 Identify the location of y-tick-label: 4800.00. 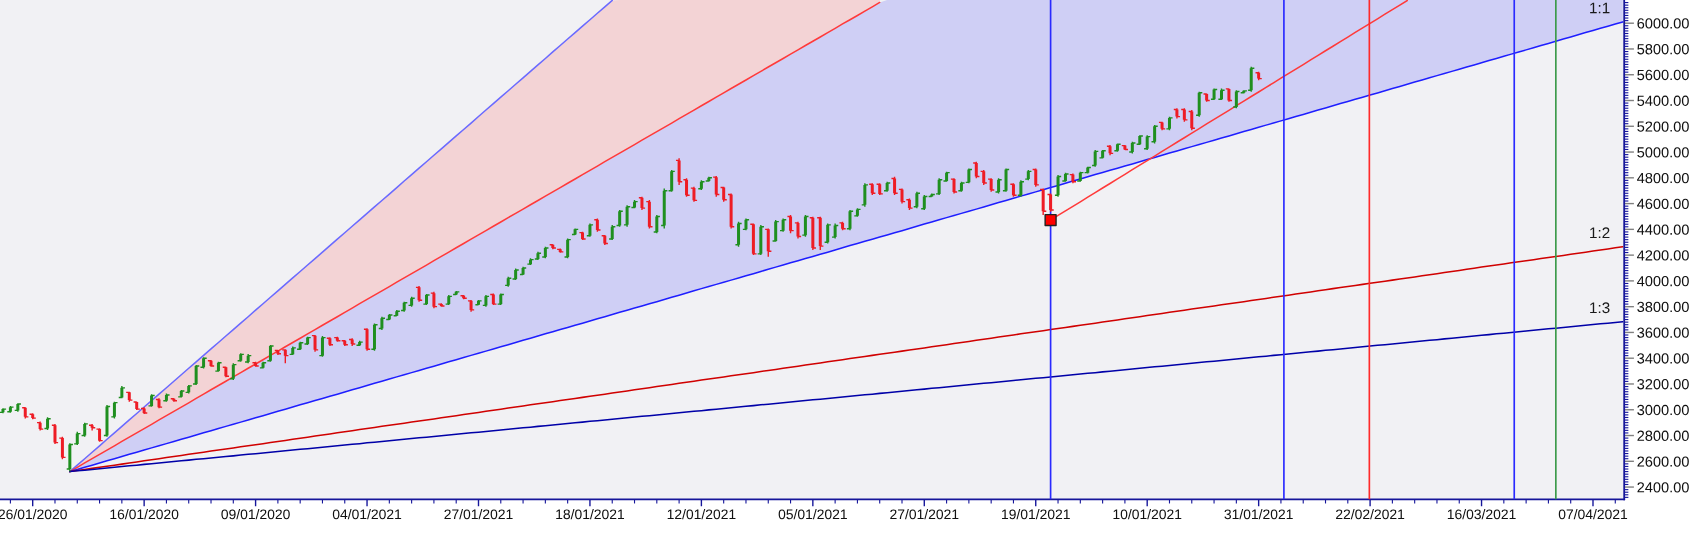
(1663, 178).